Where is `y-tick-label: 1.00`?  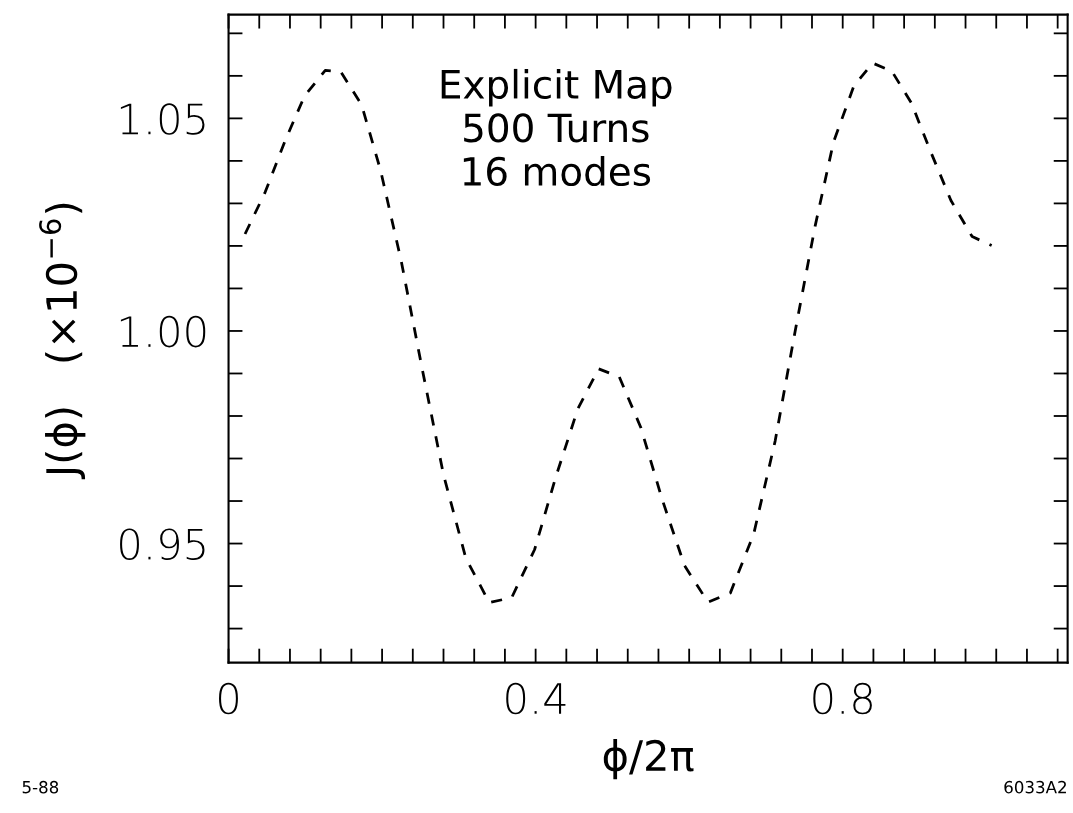 y-tick-label: 1.00 is located at coordinates (163, 331).